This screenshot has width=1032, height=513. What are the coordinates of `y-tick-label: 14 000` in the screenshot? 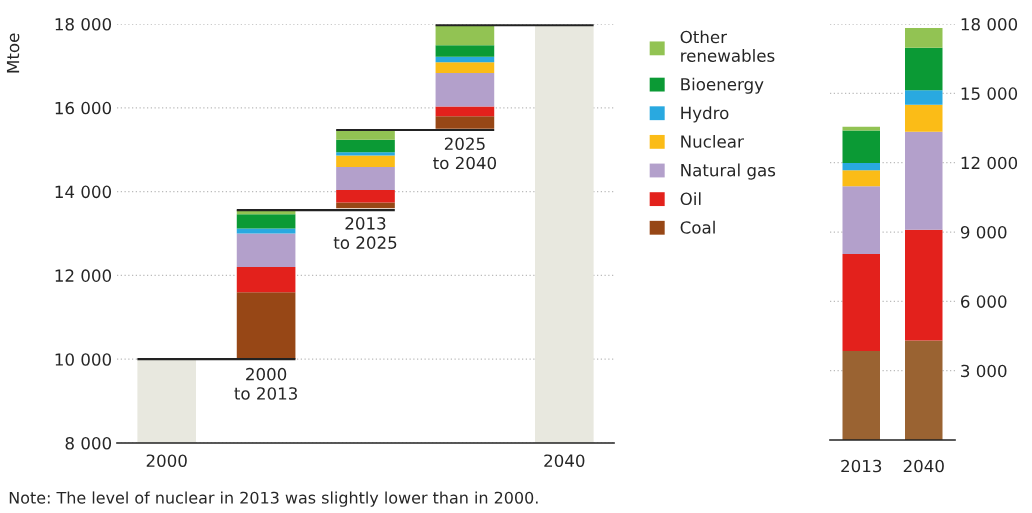 It's located at (83, 192).